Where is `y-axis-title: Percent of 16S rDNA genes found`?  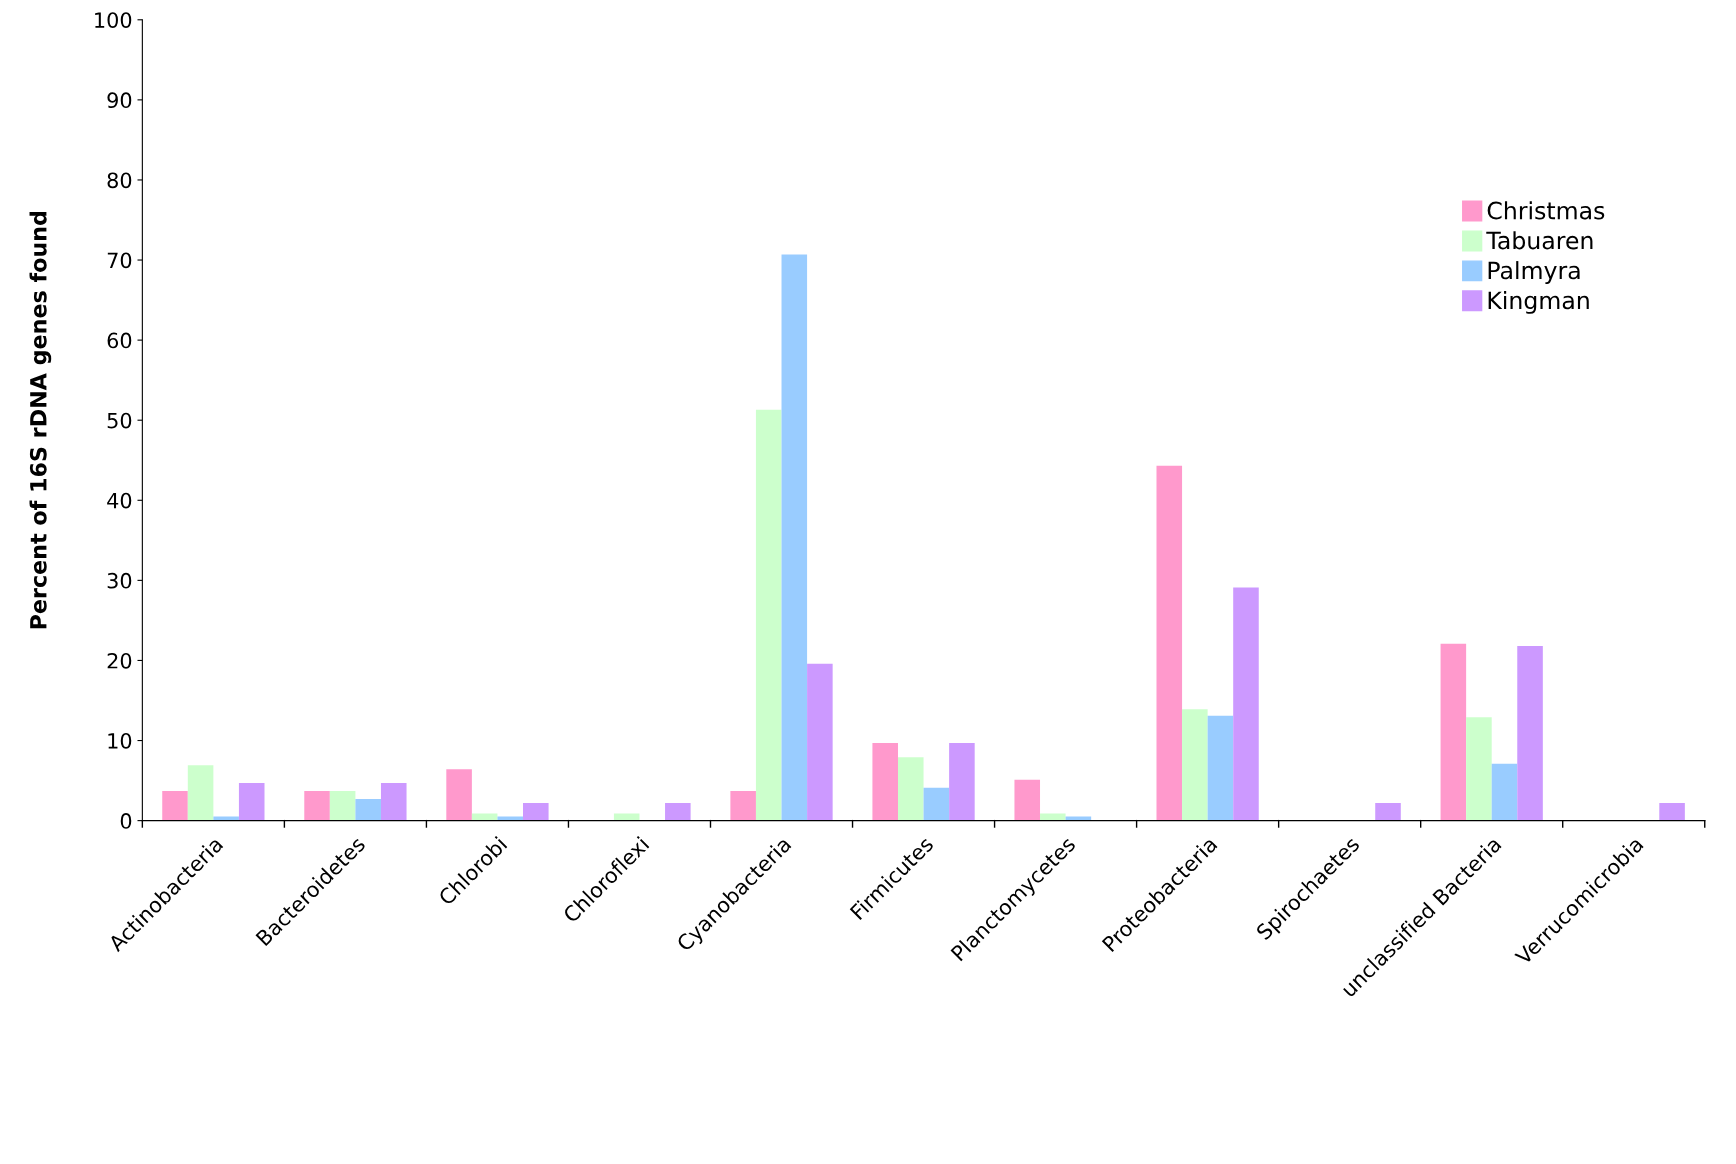
y-axis-title: Percent of 16S rDNA genes found is located at coordinates (40, 420).